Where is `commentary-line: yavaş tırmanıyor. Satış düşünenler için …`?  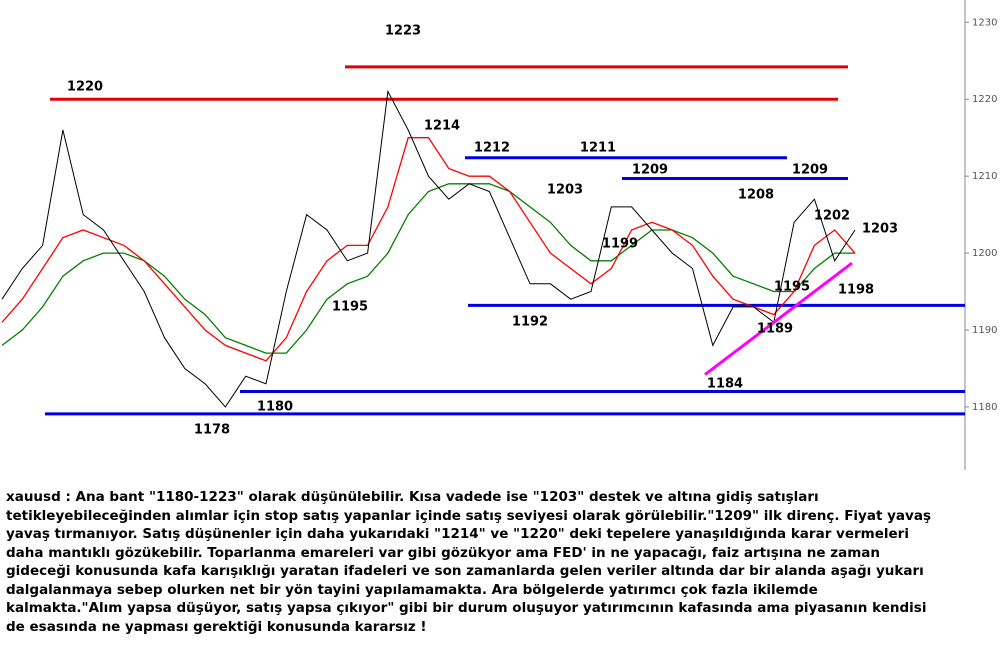
commentary-line: yavaş tırmanıyor. Satış düşünenler için … is located at coordinates (457, 534).